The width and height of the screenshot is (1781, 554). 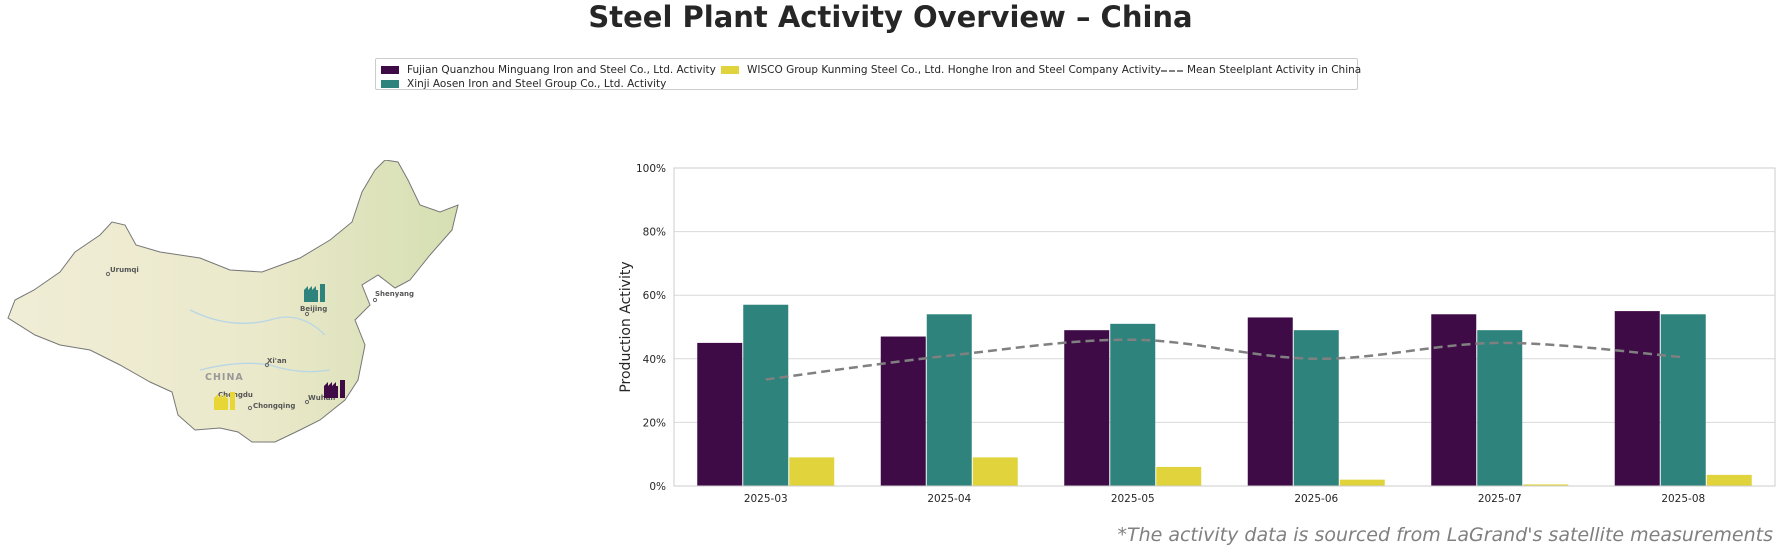 What do you see at coordinates (1500, 499) in the screenshot?
I see `x-tick-label: 2025-07` at bounding box center [1500, 499].